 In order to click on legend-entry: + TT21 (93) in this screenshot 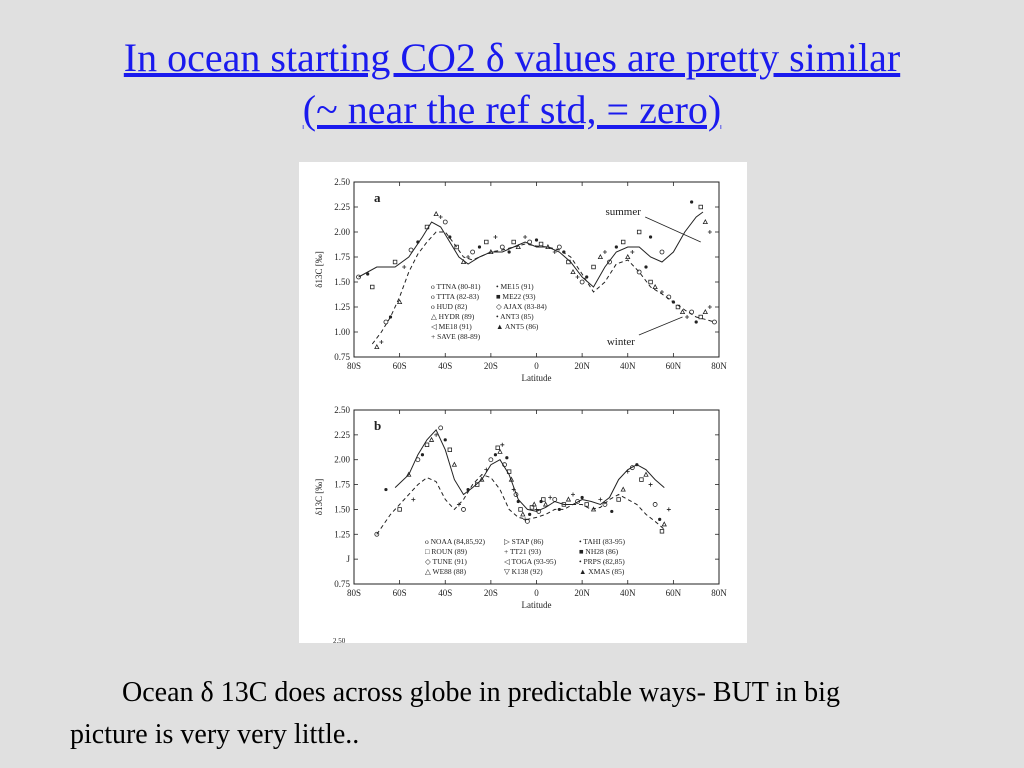, I will do `click(523, 551)`.